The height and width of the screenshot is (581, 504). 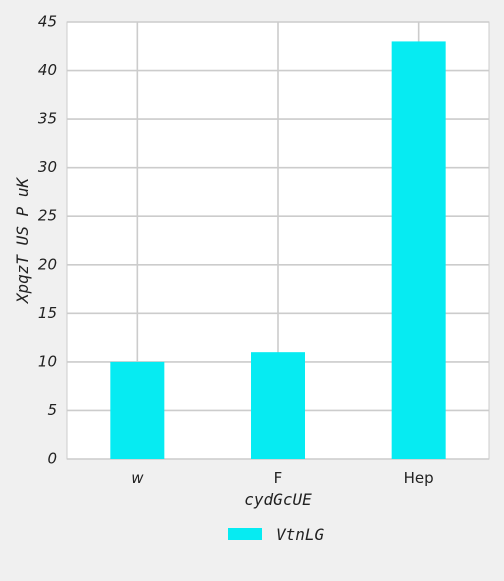 What do you see at coordinates (137, 410) in the screenshot?
I see `bar-w` at bounding box center [137, 410].